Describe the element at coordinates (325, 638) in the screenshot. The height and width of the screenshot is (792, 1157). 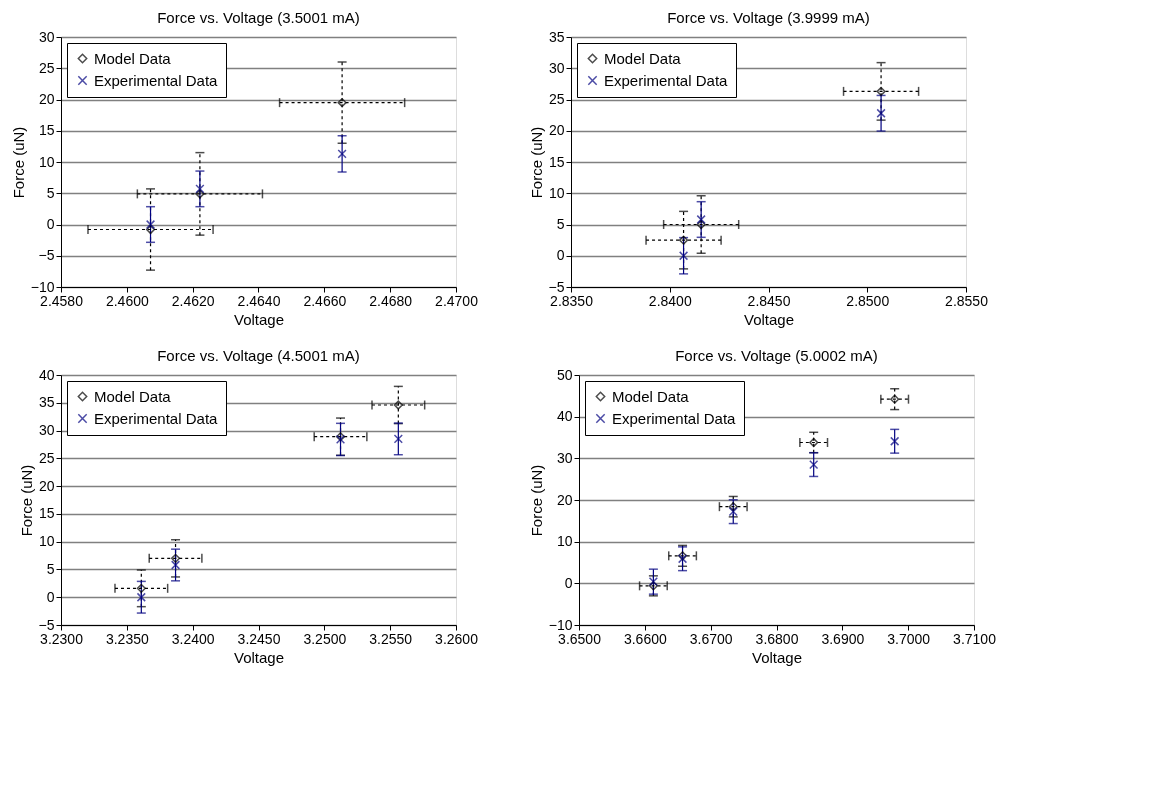
I see `x-tick-label: 3.2500` at that location.